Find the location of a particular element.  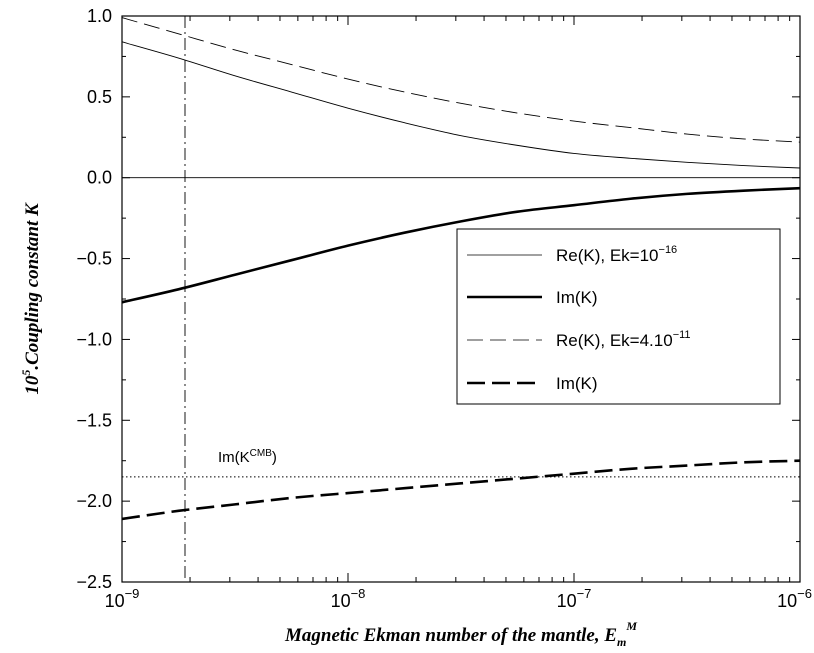

legend-label-im-k-dashed: Im(K) is located at coordinates (577, 383).